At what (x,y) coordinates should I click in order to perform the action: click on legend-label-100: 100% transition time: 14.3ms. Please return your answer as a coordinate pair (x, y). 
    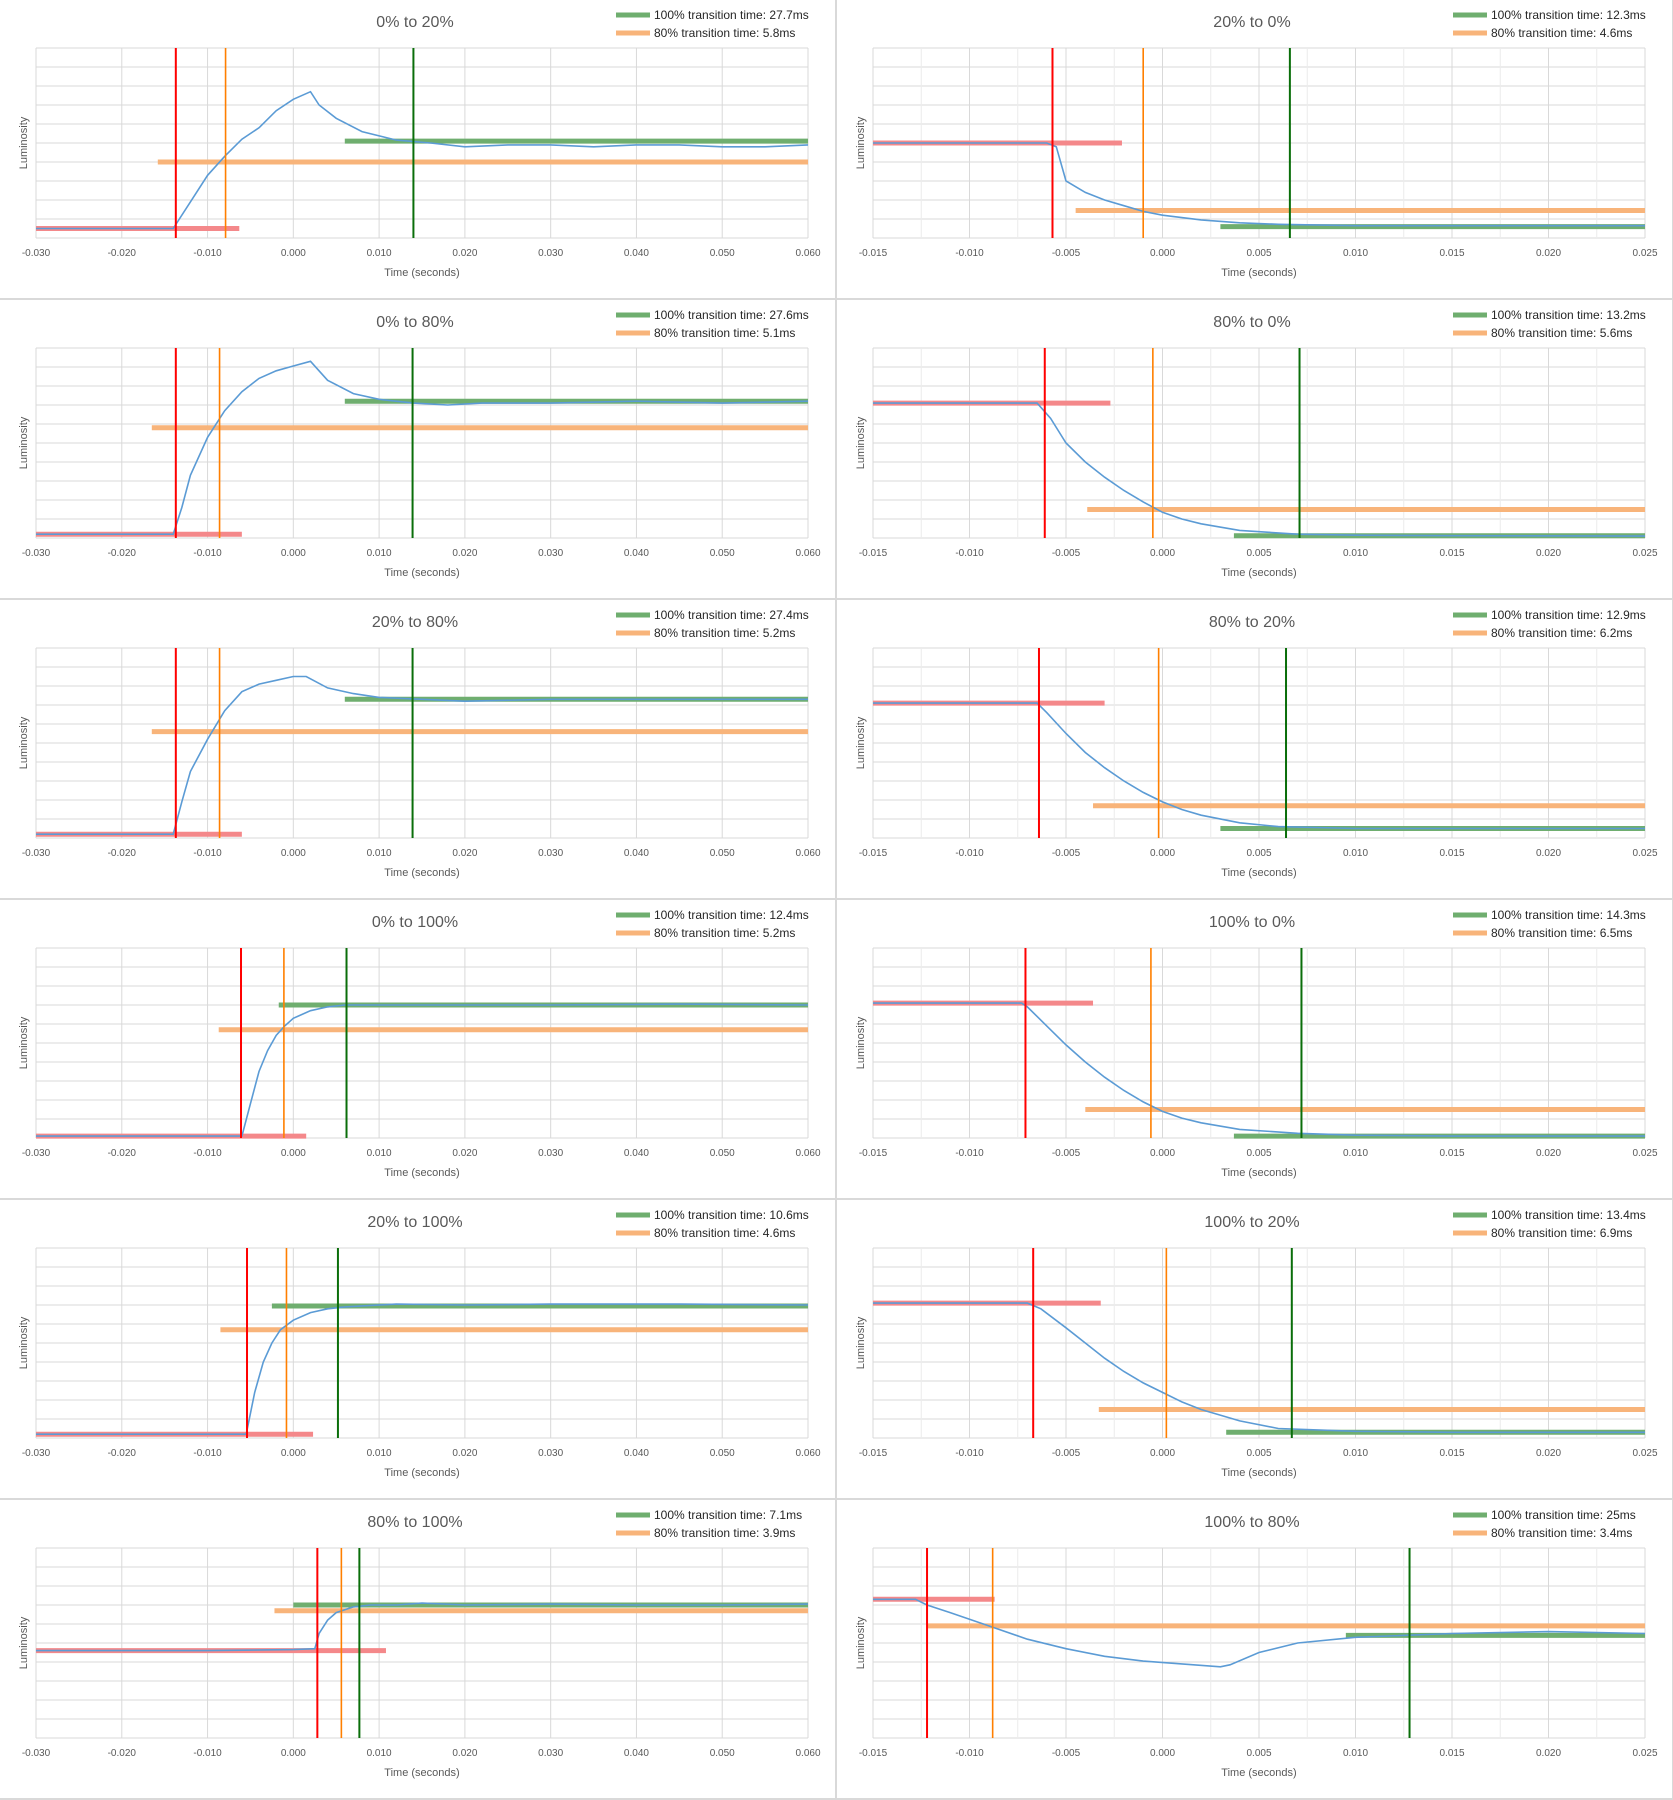
    Looking at the image, I should click on (1568, 915).